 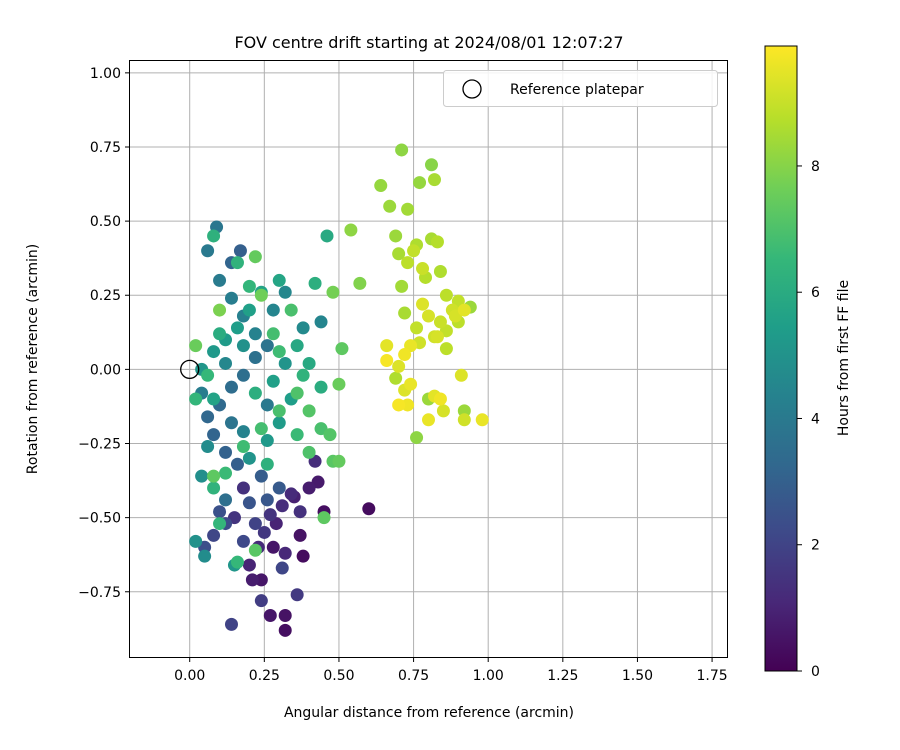 I want to click on x-tick-label: 0.50, so click(x=338, y=676).